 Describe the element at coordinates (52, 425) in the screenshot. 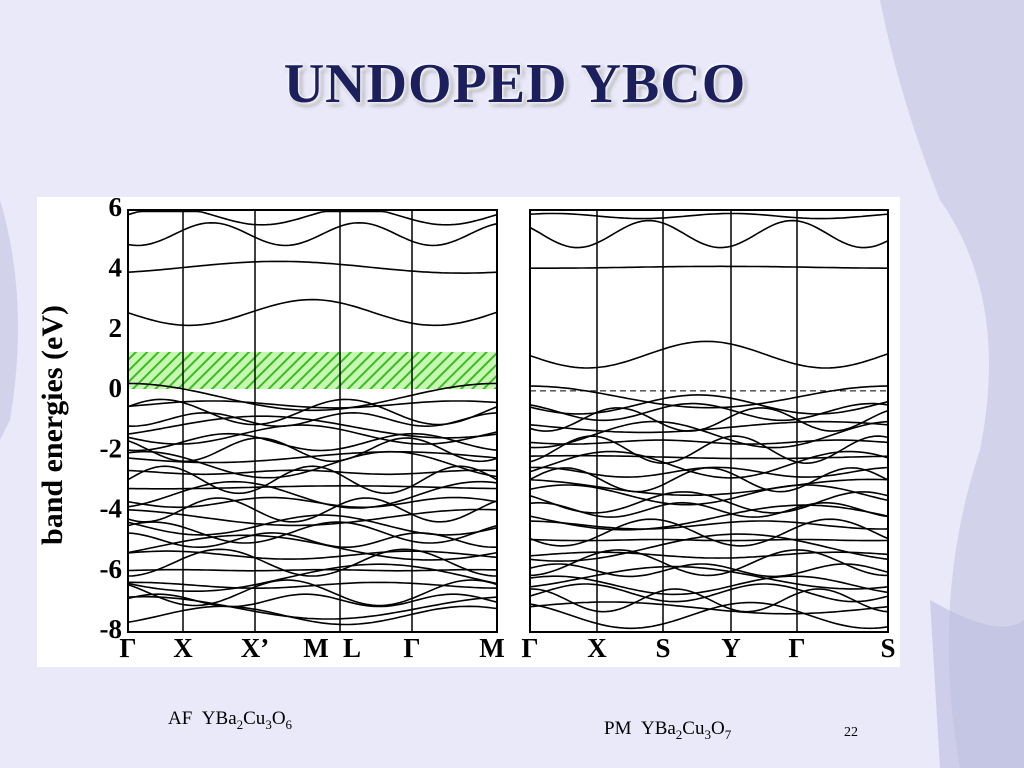

I see `y-axis-label: band energies (eV)` at that location.